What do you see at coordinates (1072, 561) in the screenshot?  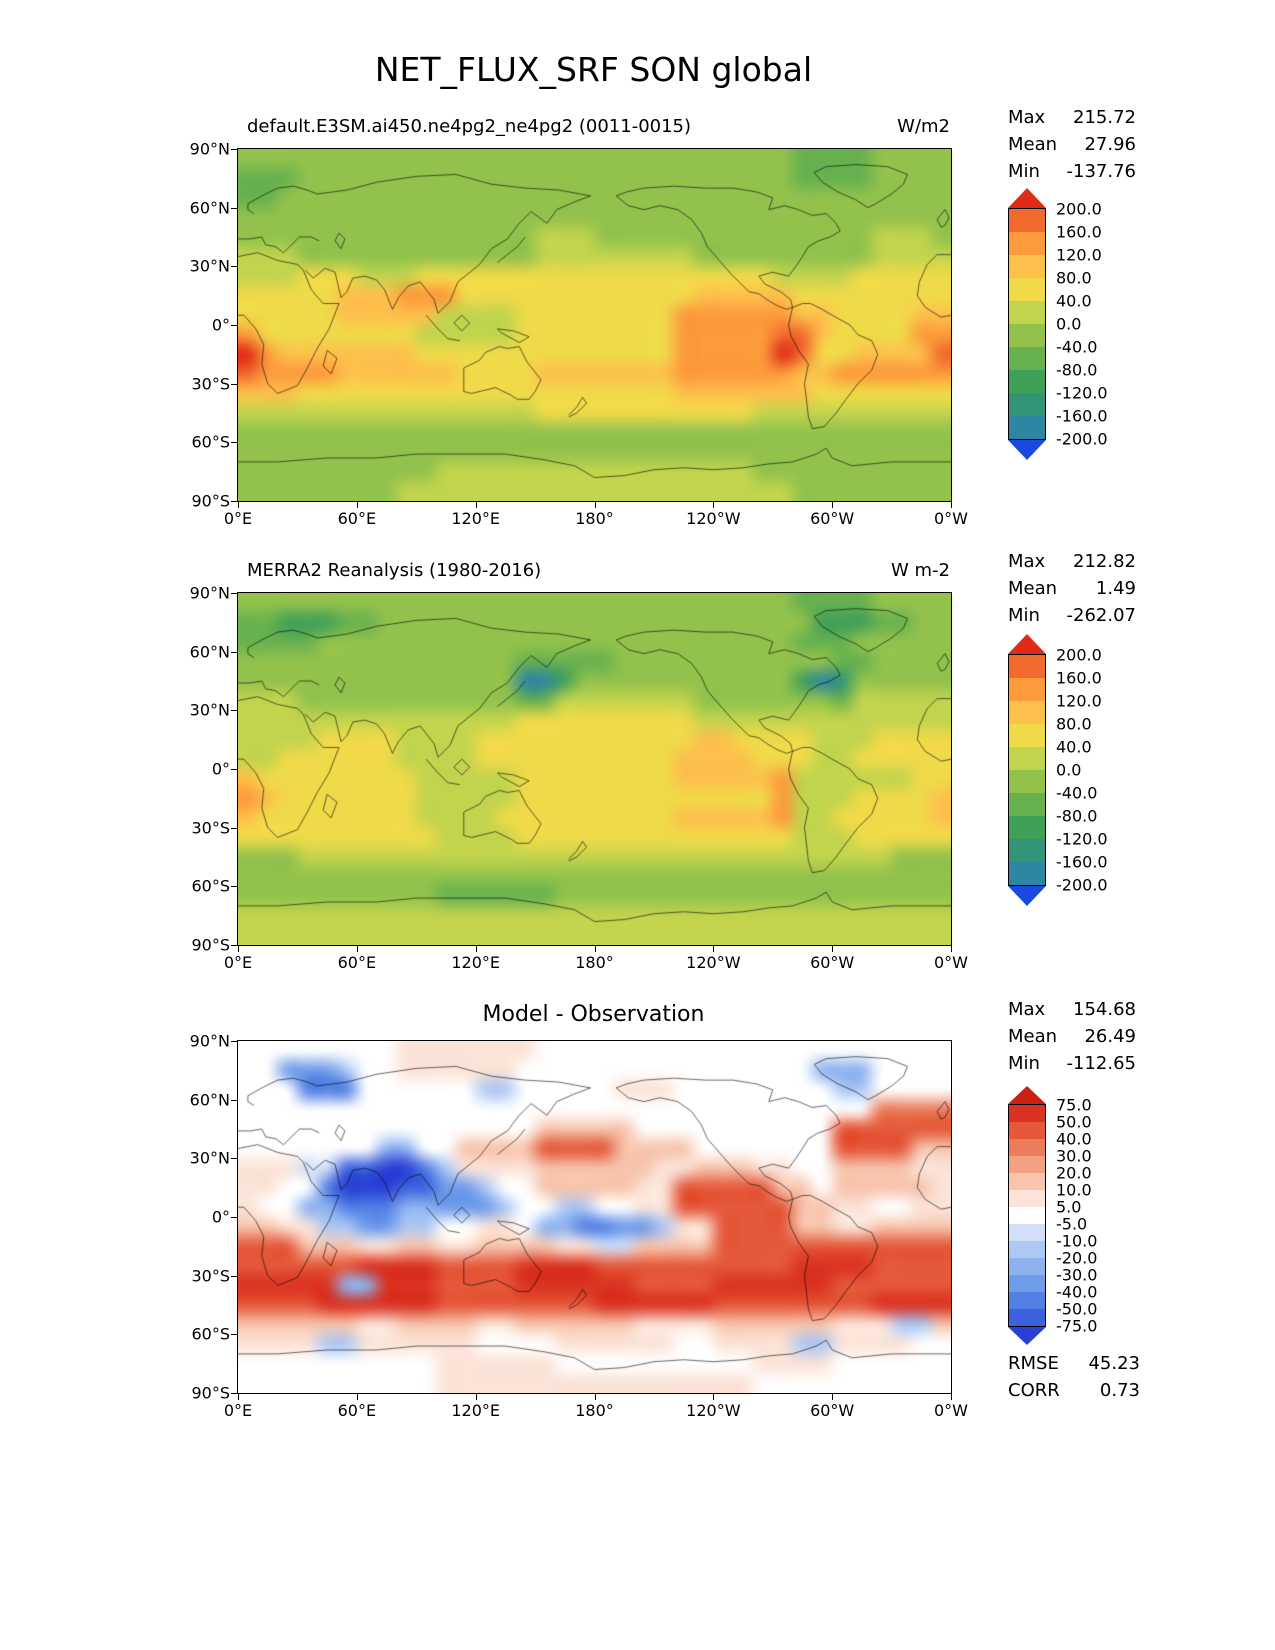 I see `stat-row: Max 212.82` at bounding box center [1072, 561].